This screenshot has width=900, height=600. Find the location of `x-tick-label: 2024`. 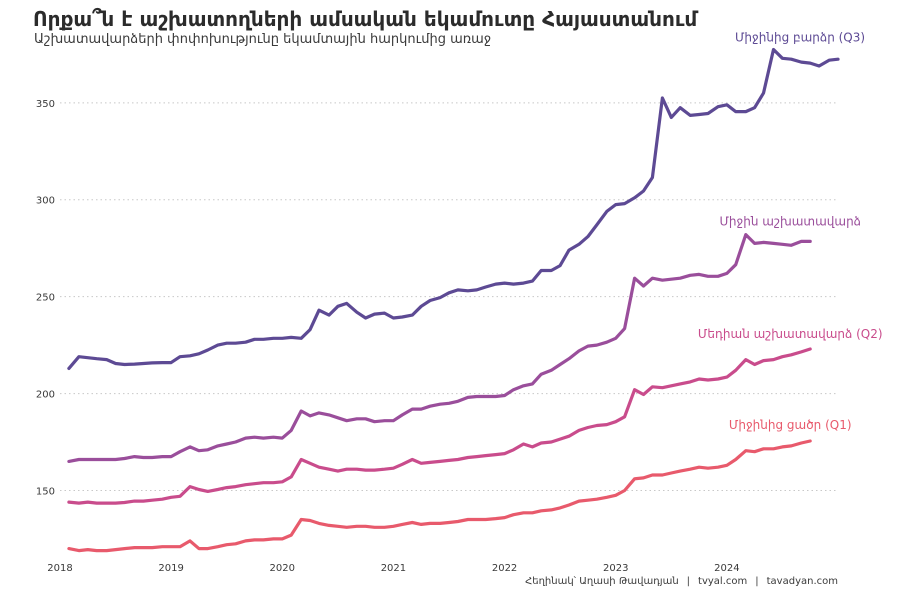

x-tick-label: 2024 is located at coordinates (726, 568).